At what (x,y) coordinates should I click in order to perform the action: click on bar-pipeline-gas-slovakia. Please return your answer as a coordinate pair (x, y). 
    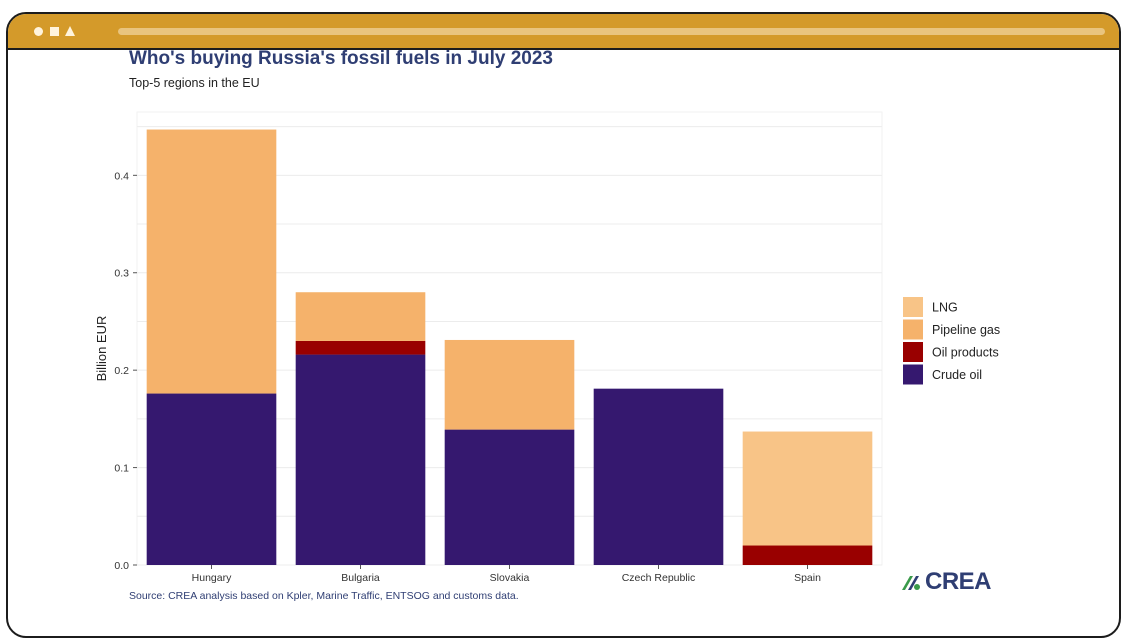
    Looking at the image, I should click on (509, 384).